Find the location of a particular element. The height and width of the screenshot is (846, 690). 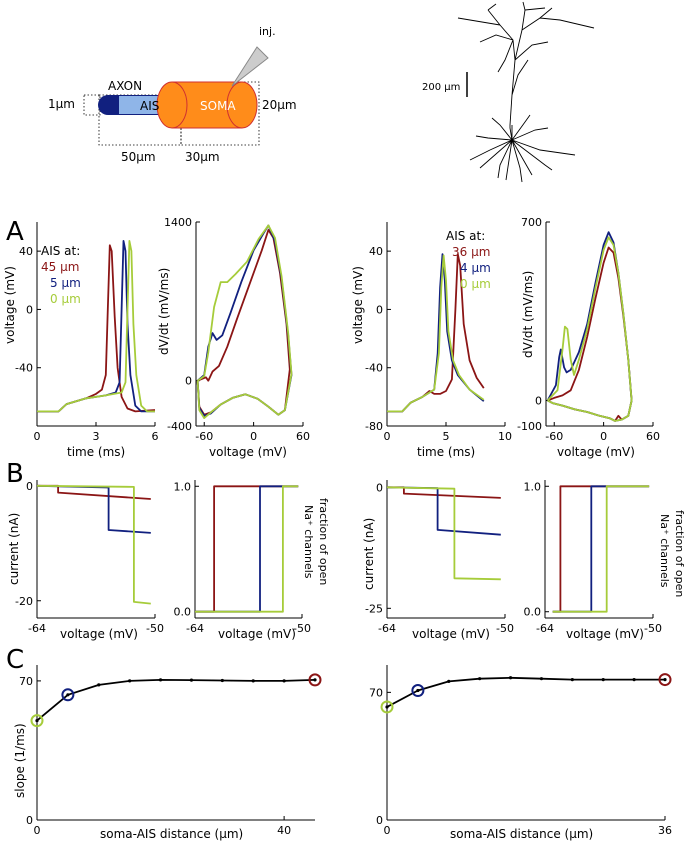

ais-label: AIS is located at coordinates (149, 106).